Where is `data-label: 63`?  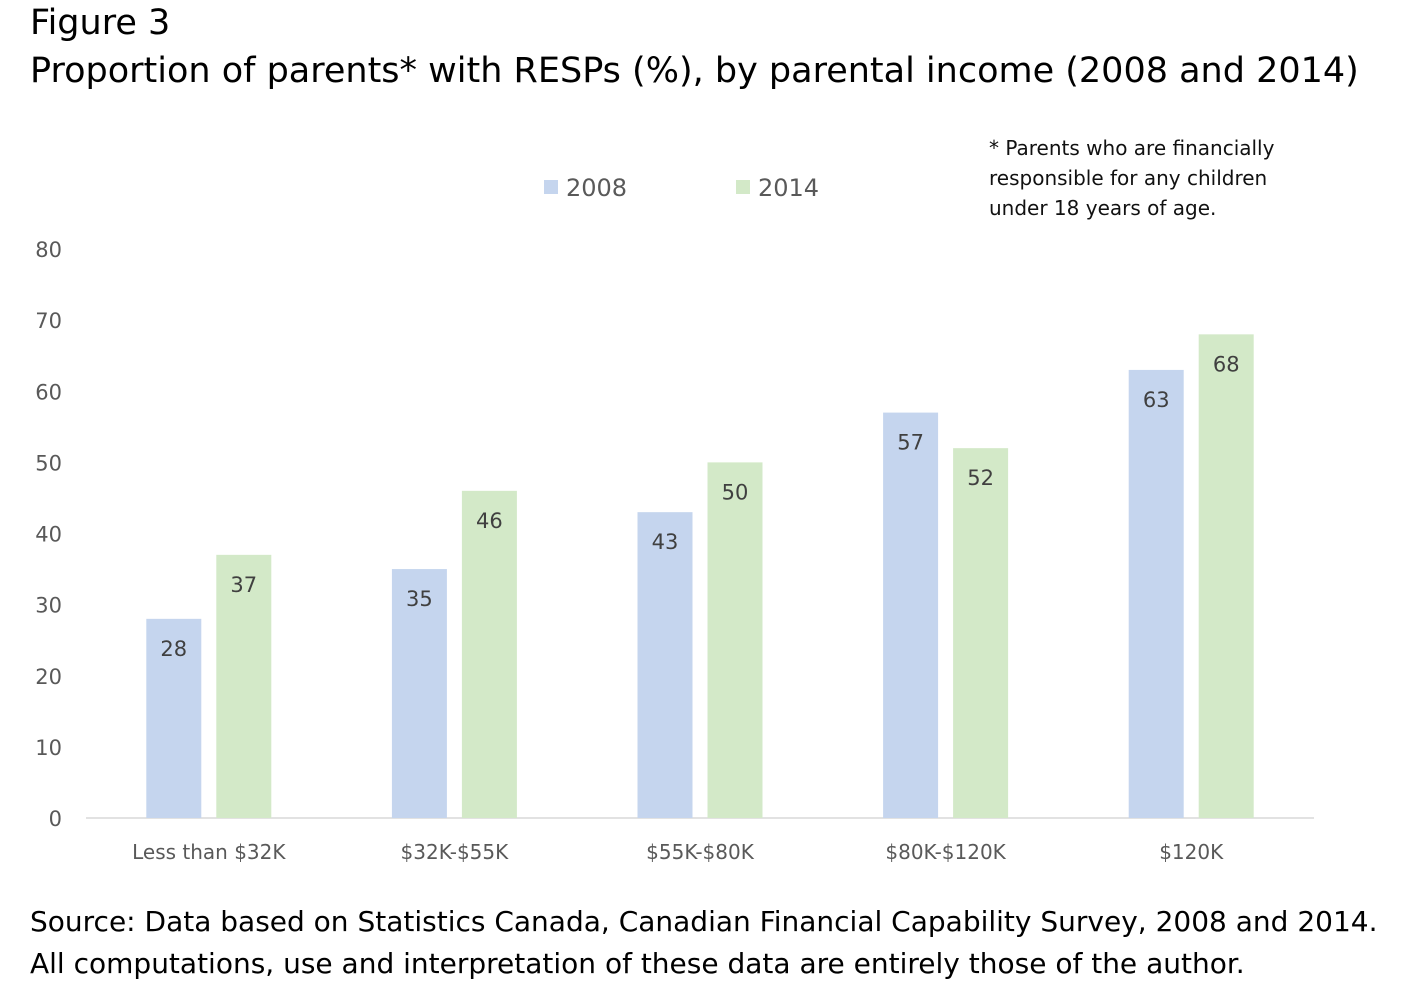
data-label: 63 is located at coordinates (1156, 400).